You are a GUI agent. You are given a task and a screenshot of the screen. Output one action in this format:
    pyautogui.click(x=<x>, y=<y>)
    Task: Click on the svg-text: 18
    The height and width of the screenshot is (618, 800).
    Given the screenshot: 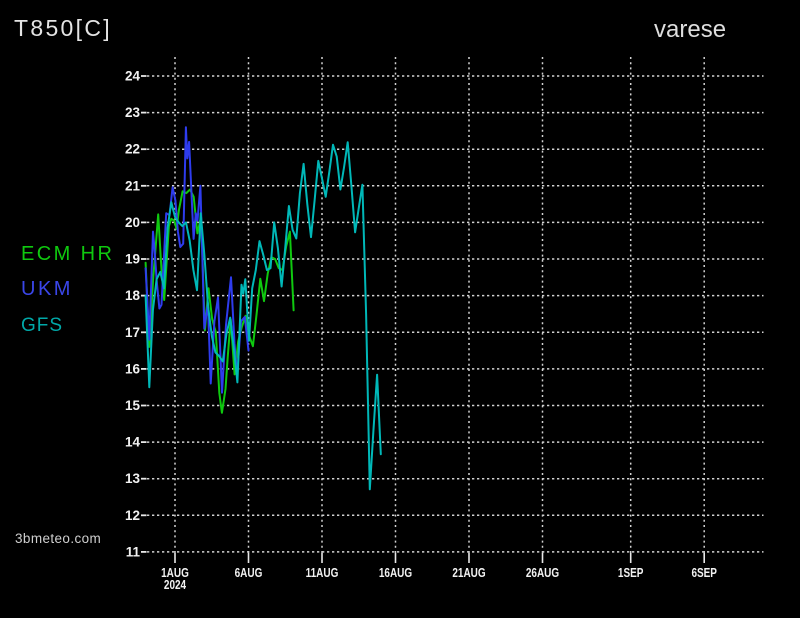 What is the action you would take?
    pyautogui.click(x=133, y=295)
    